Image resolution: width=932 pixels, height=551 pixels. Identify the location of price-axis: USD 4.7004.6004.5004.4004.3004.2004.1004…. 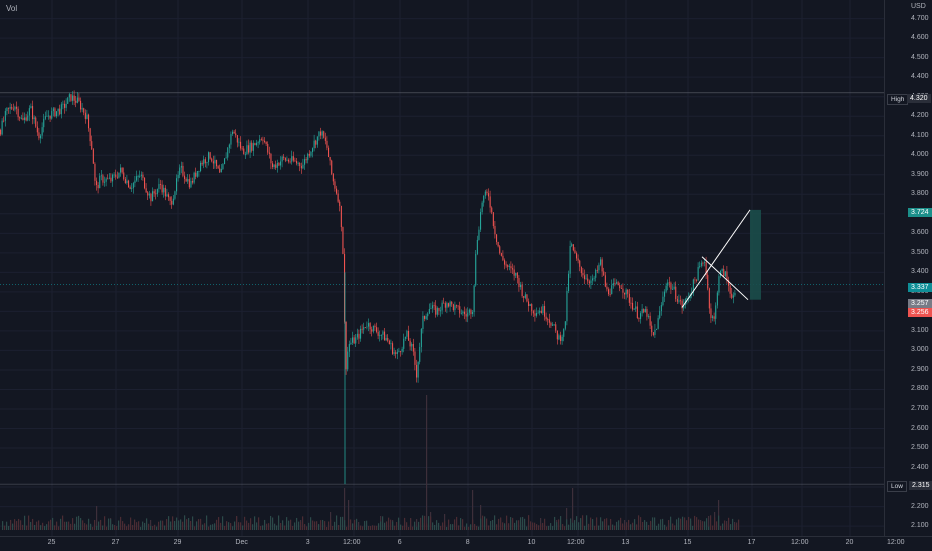
(908, 268).